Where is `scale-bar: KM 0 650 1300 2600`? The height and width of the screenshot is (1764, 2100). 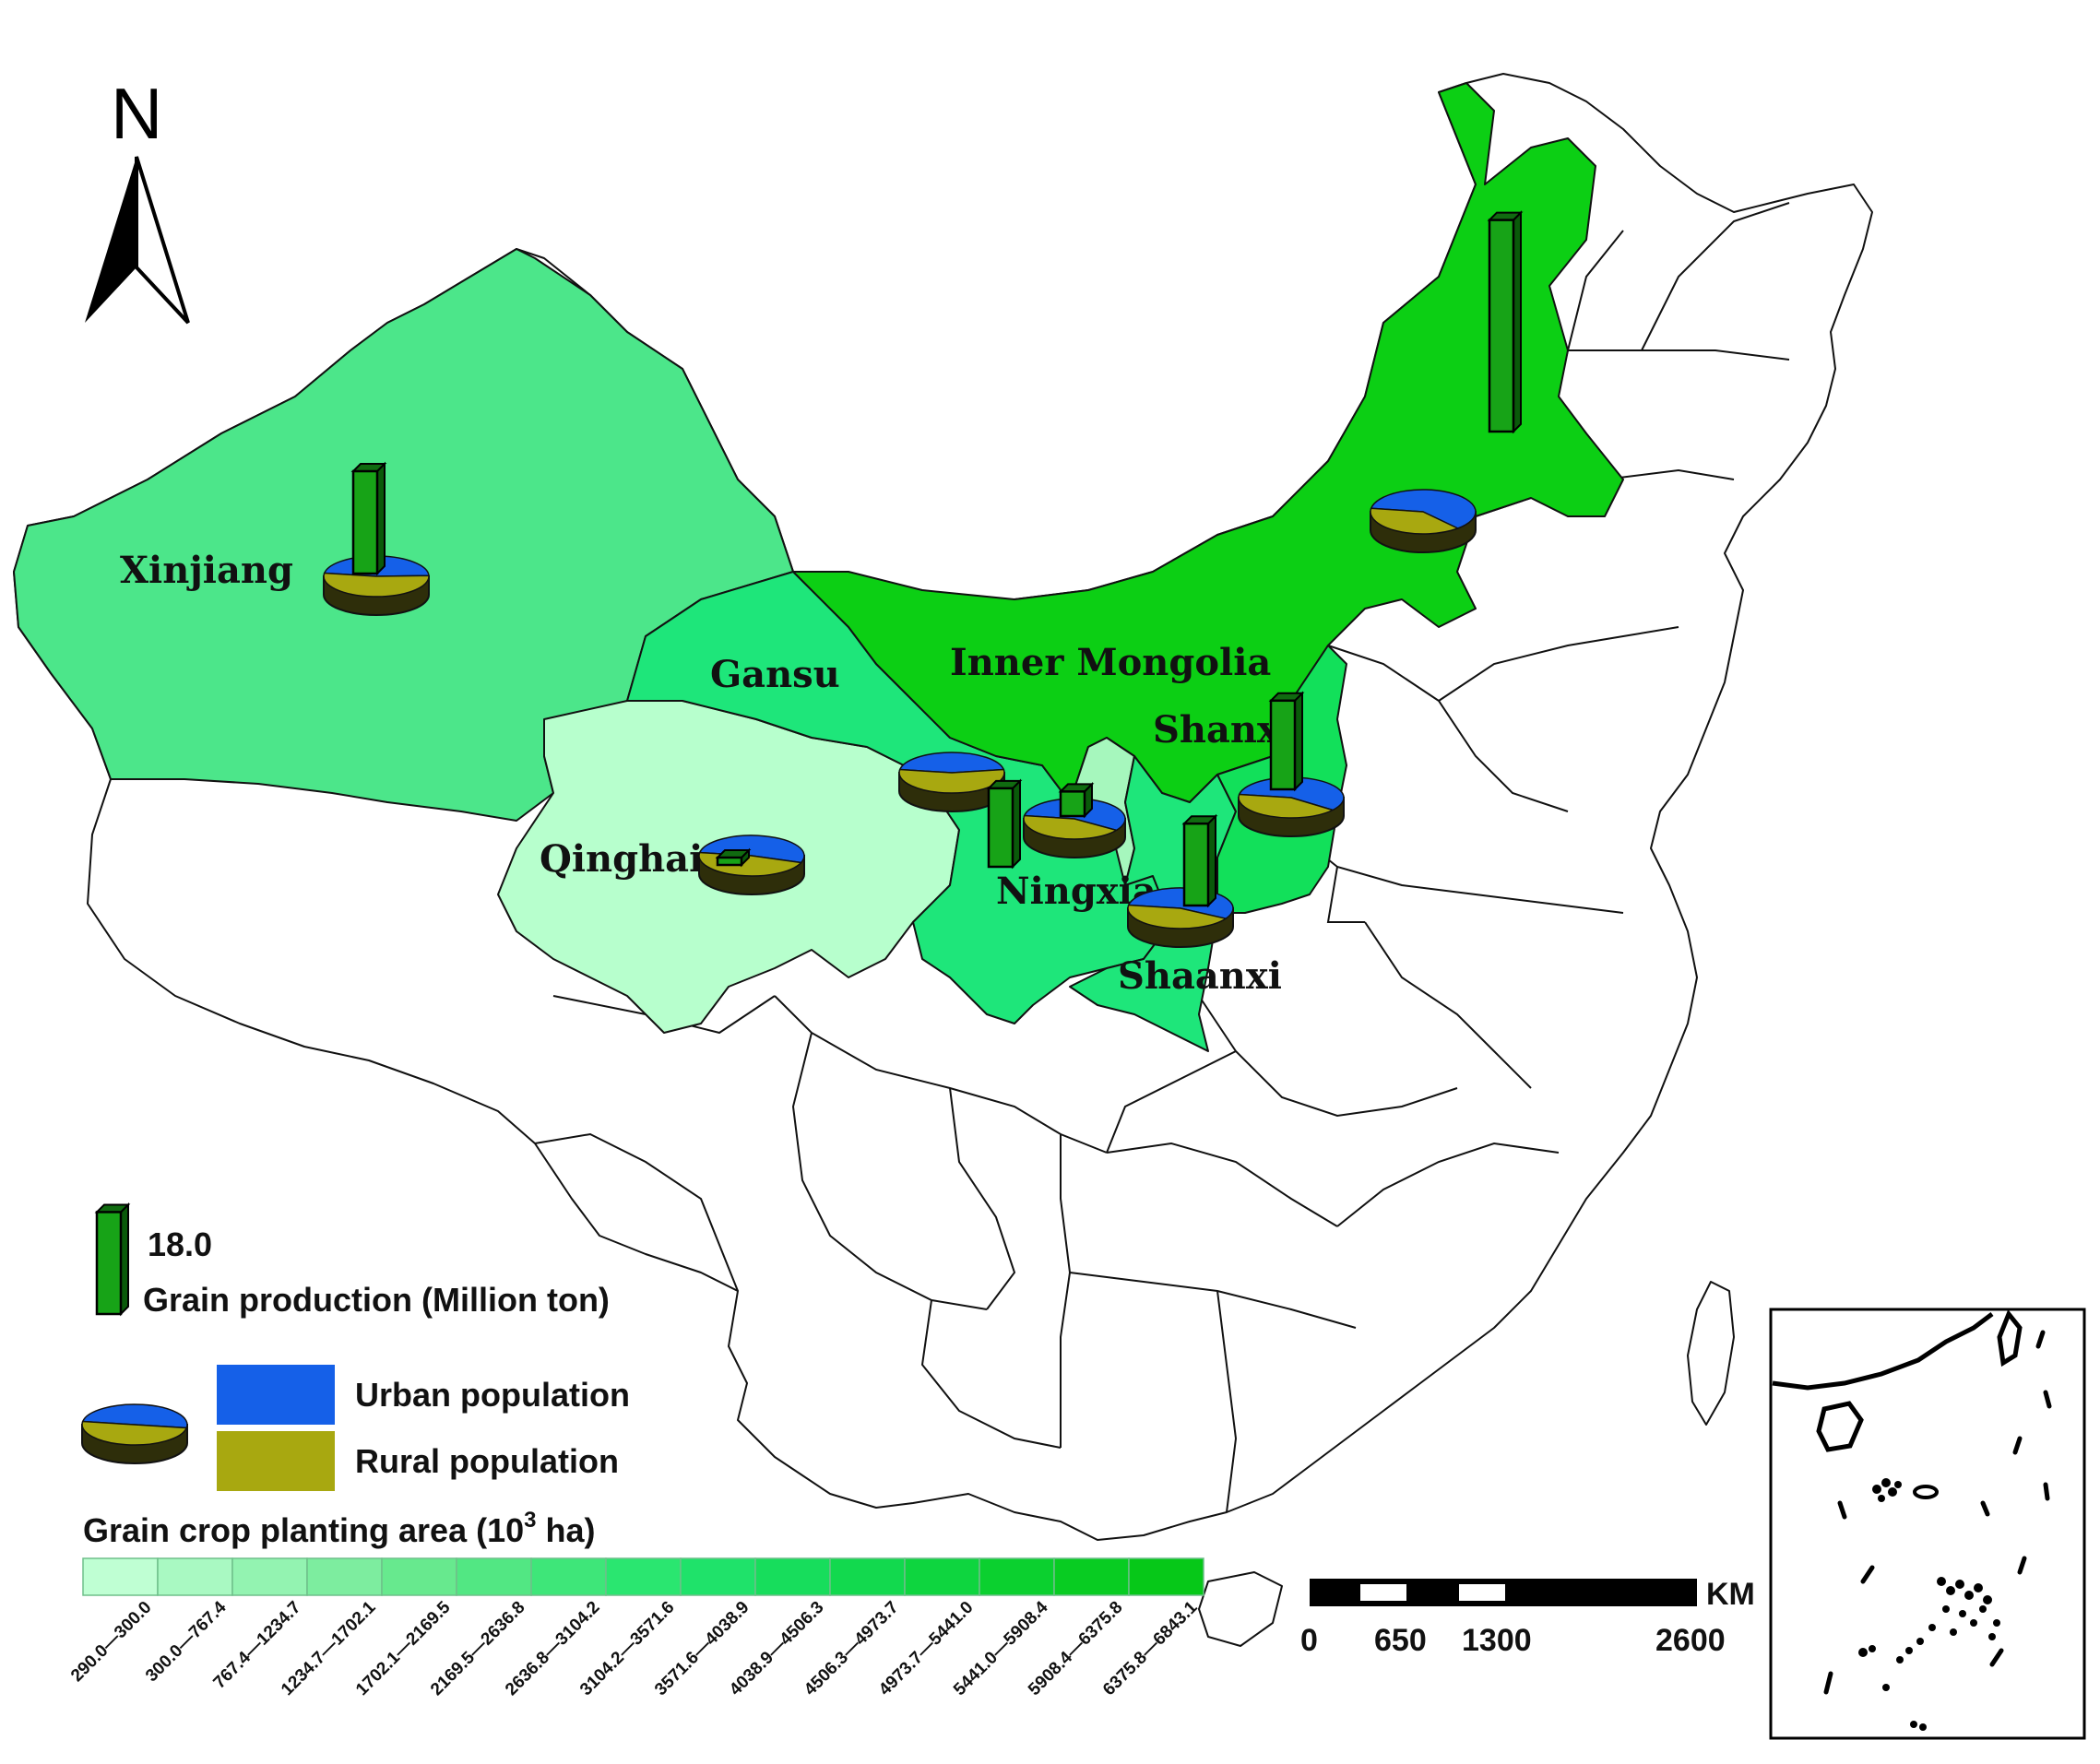 scale-bar: KM 0 650 1300 2600 is located at coordinates (1527, 1617).